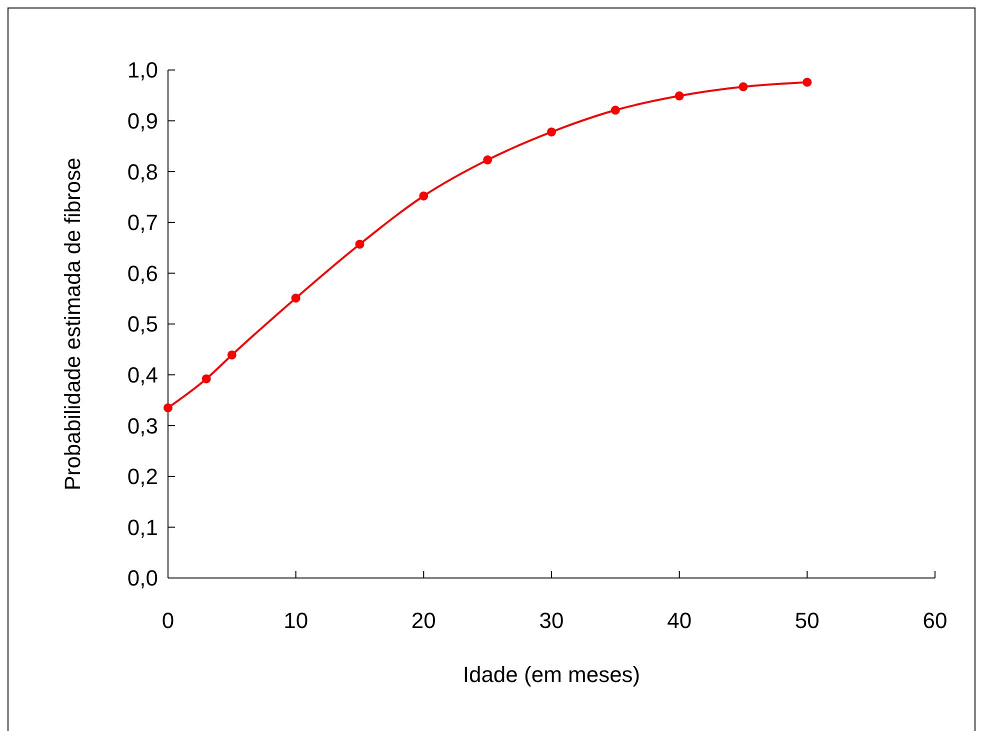  What do you see at coordinates (679, 620) in the screenshot?
I see `x-tick-label: 40` at bounding box center [679, 620].